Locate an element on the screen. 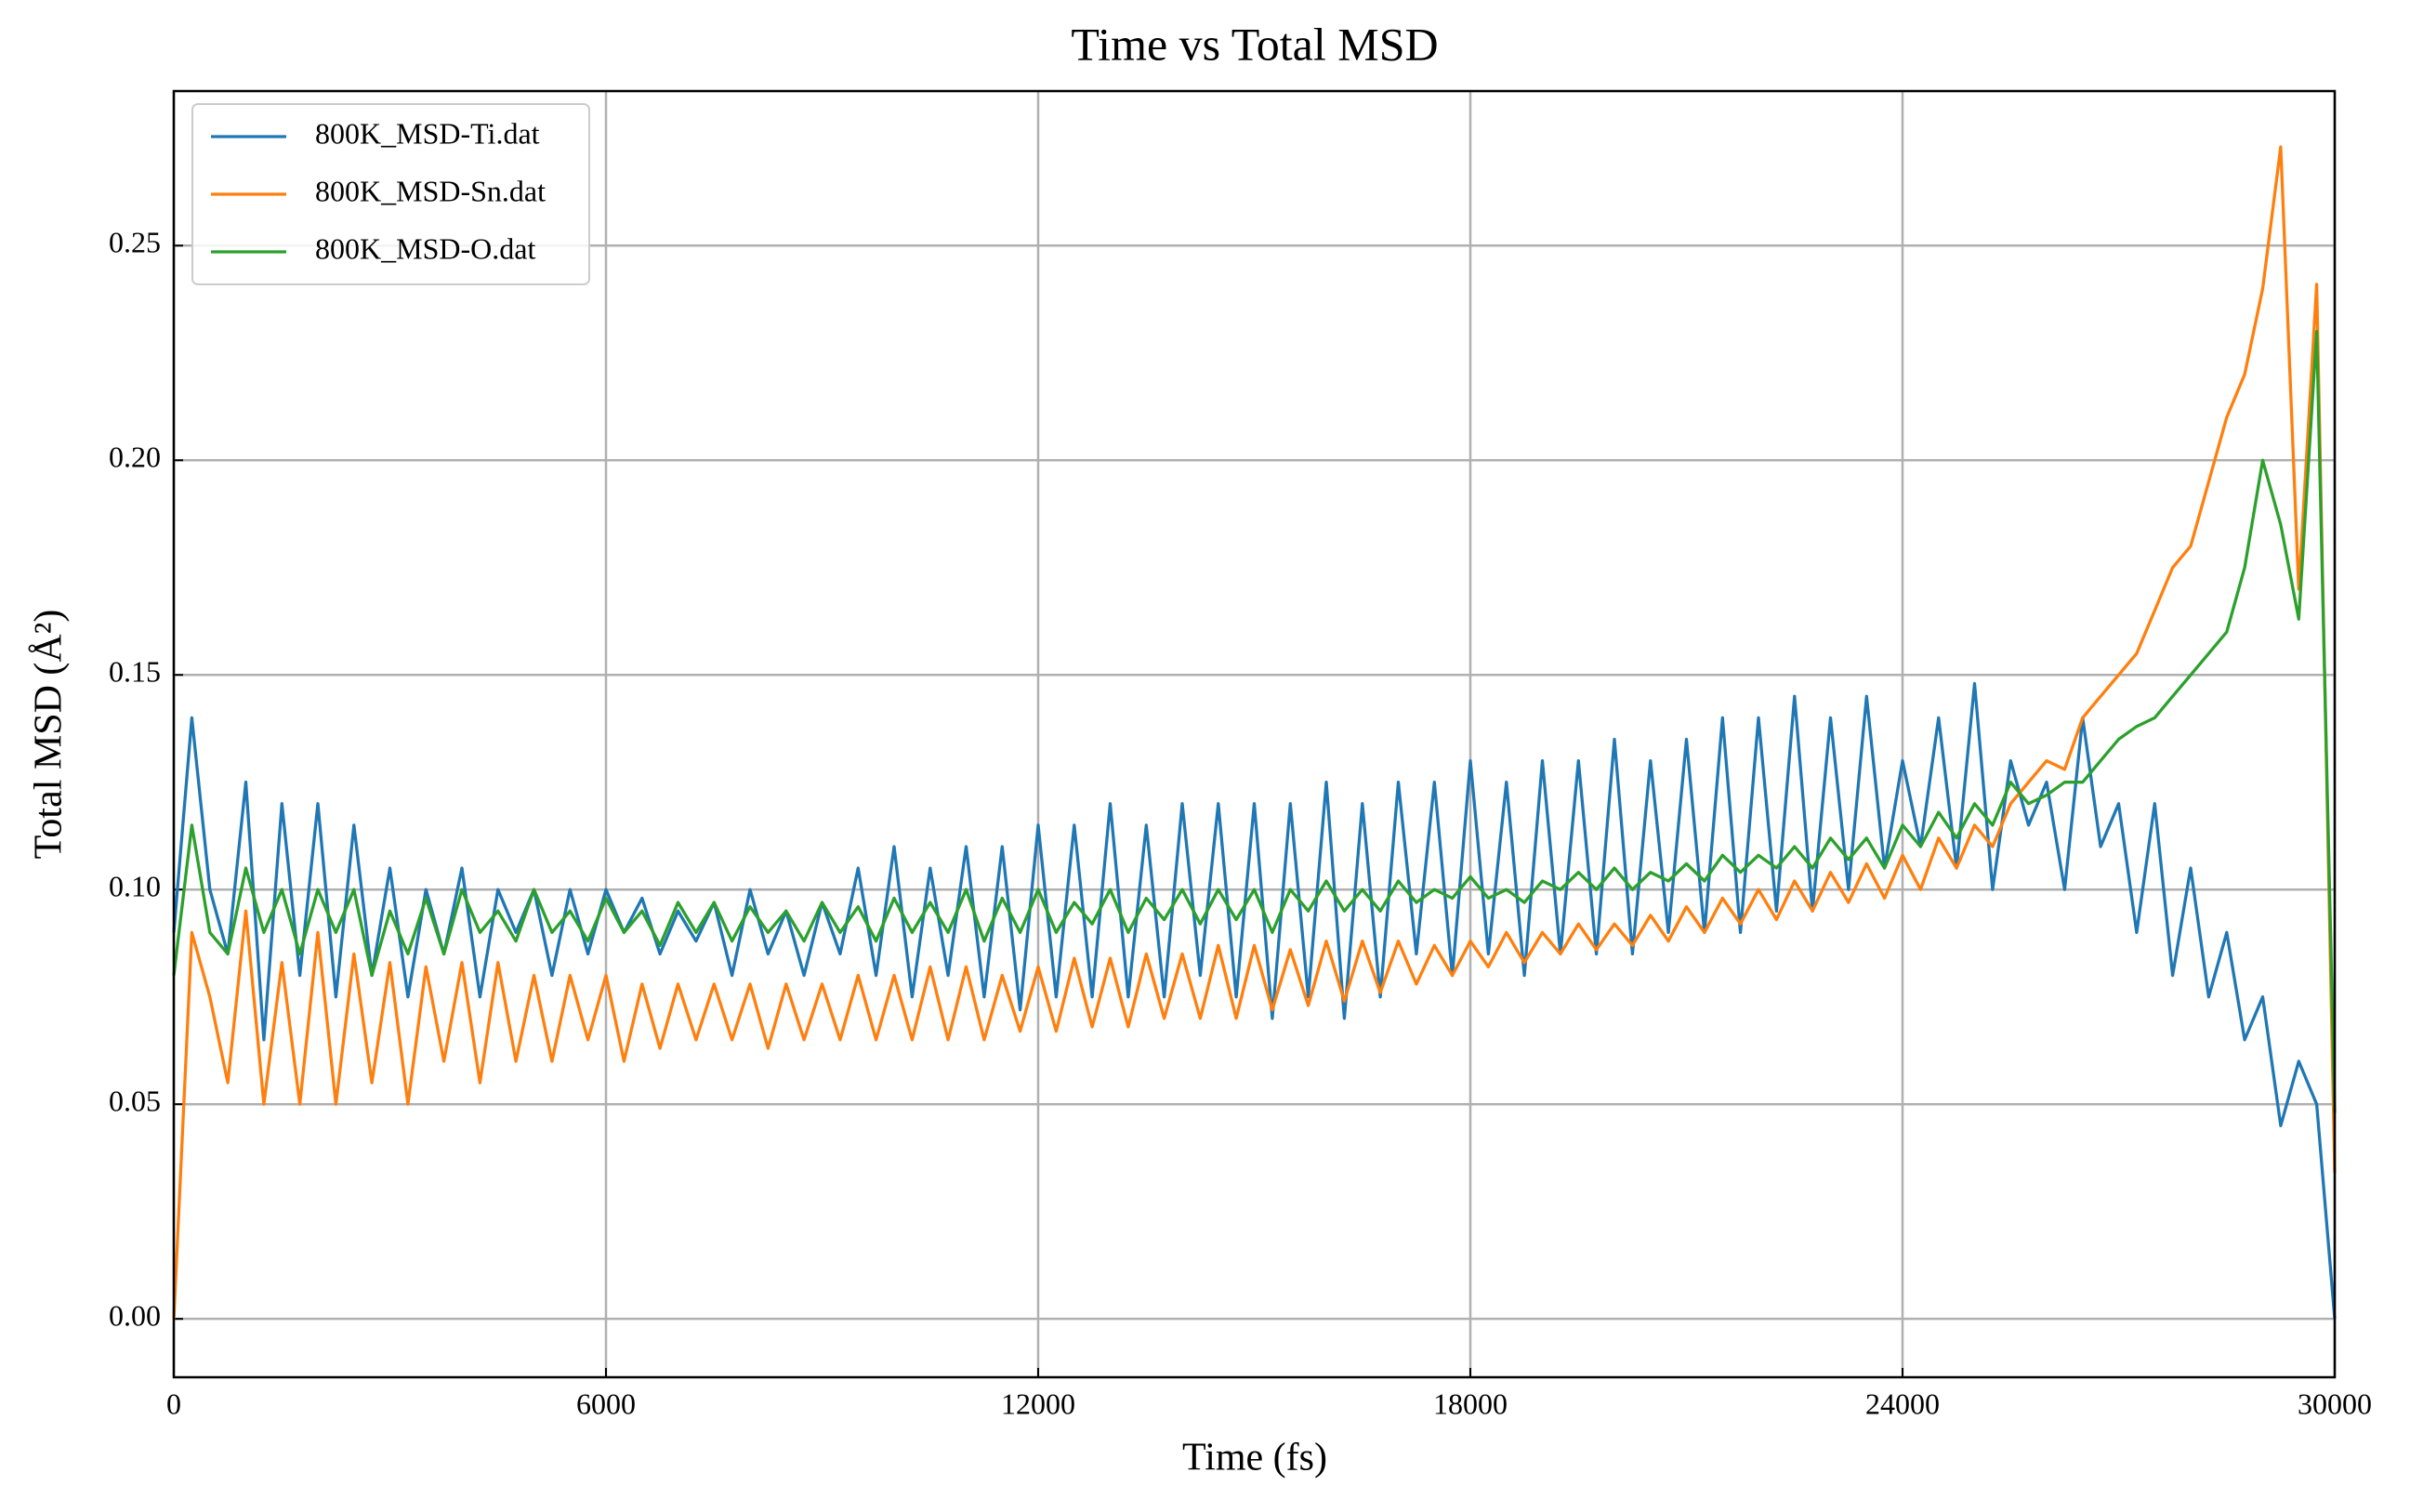 This screenshot has height=1512, width=2410. legend-label: 800K_MSD-O.dat is located at coordinates (425, 248).